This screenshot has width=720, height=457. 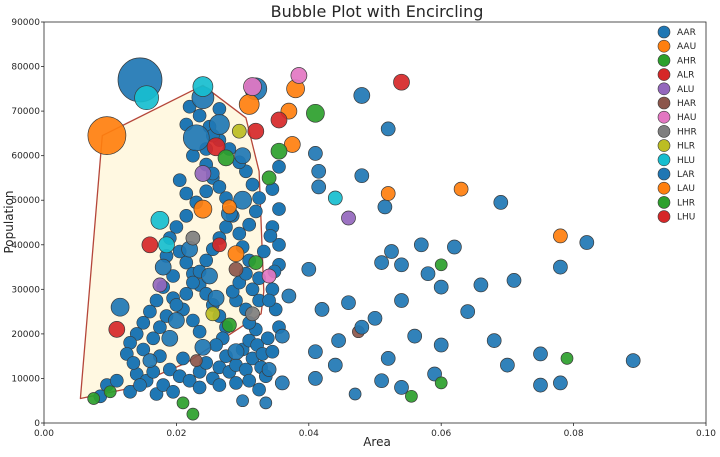 What do you see at coordinates (25, 335) in the screenshot?
I see `y-tick-label: 20000` at bounding box center [25, 335].